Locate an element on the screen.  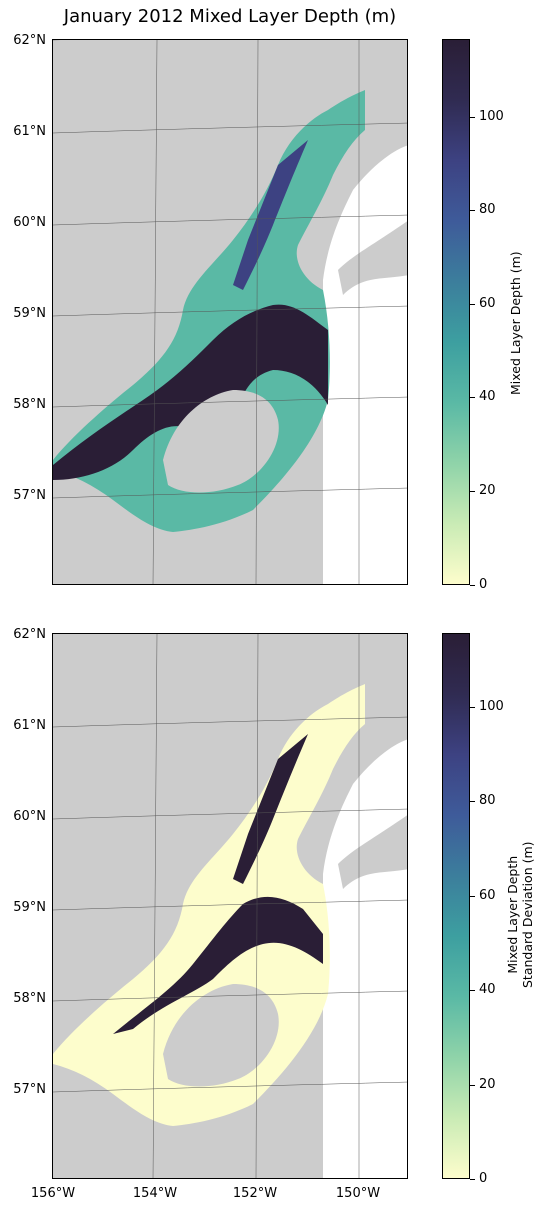
colorbar2-tick-100: 100 is located at coordinates (491, 706).